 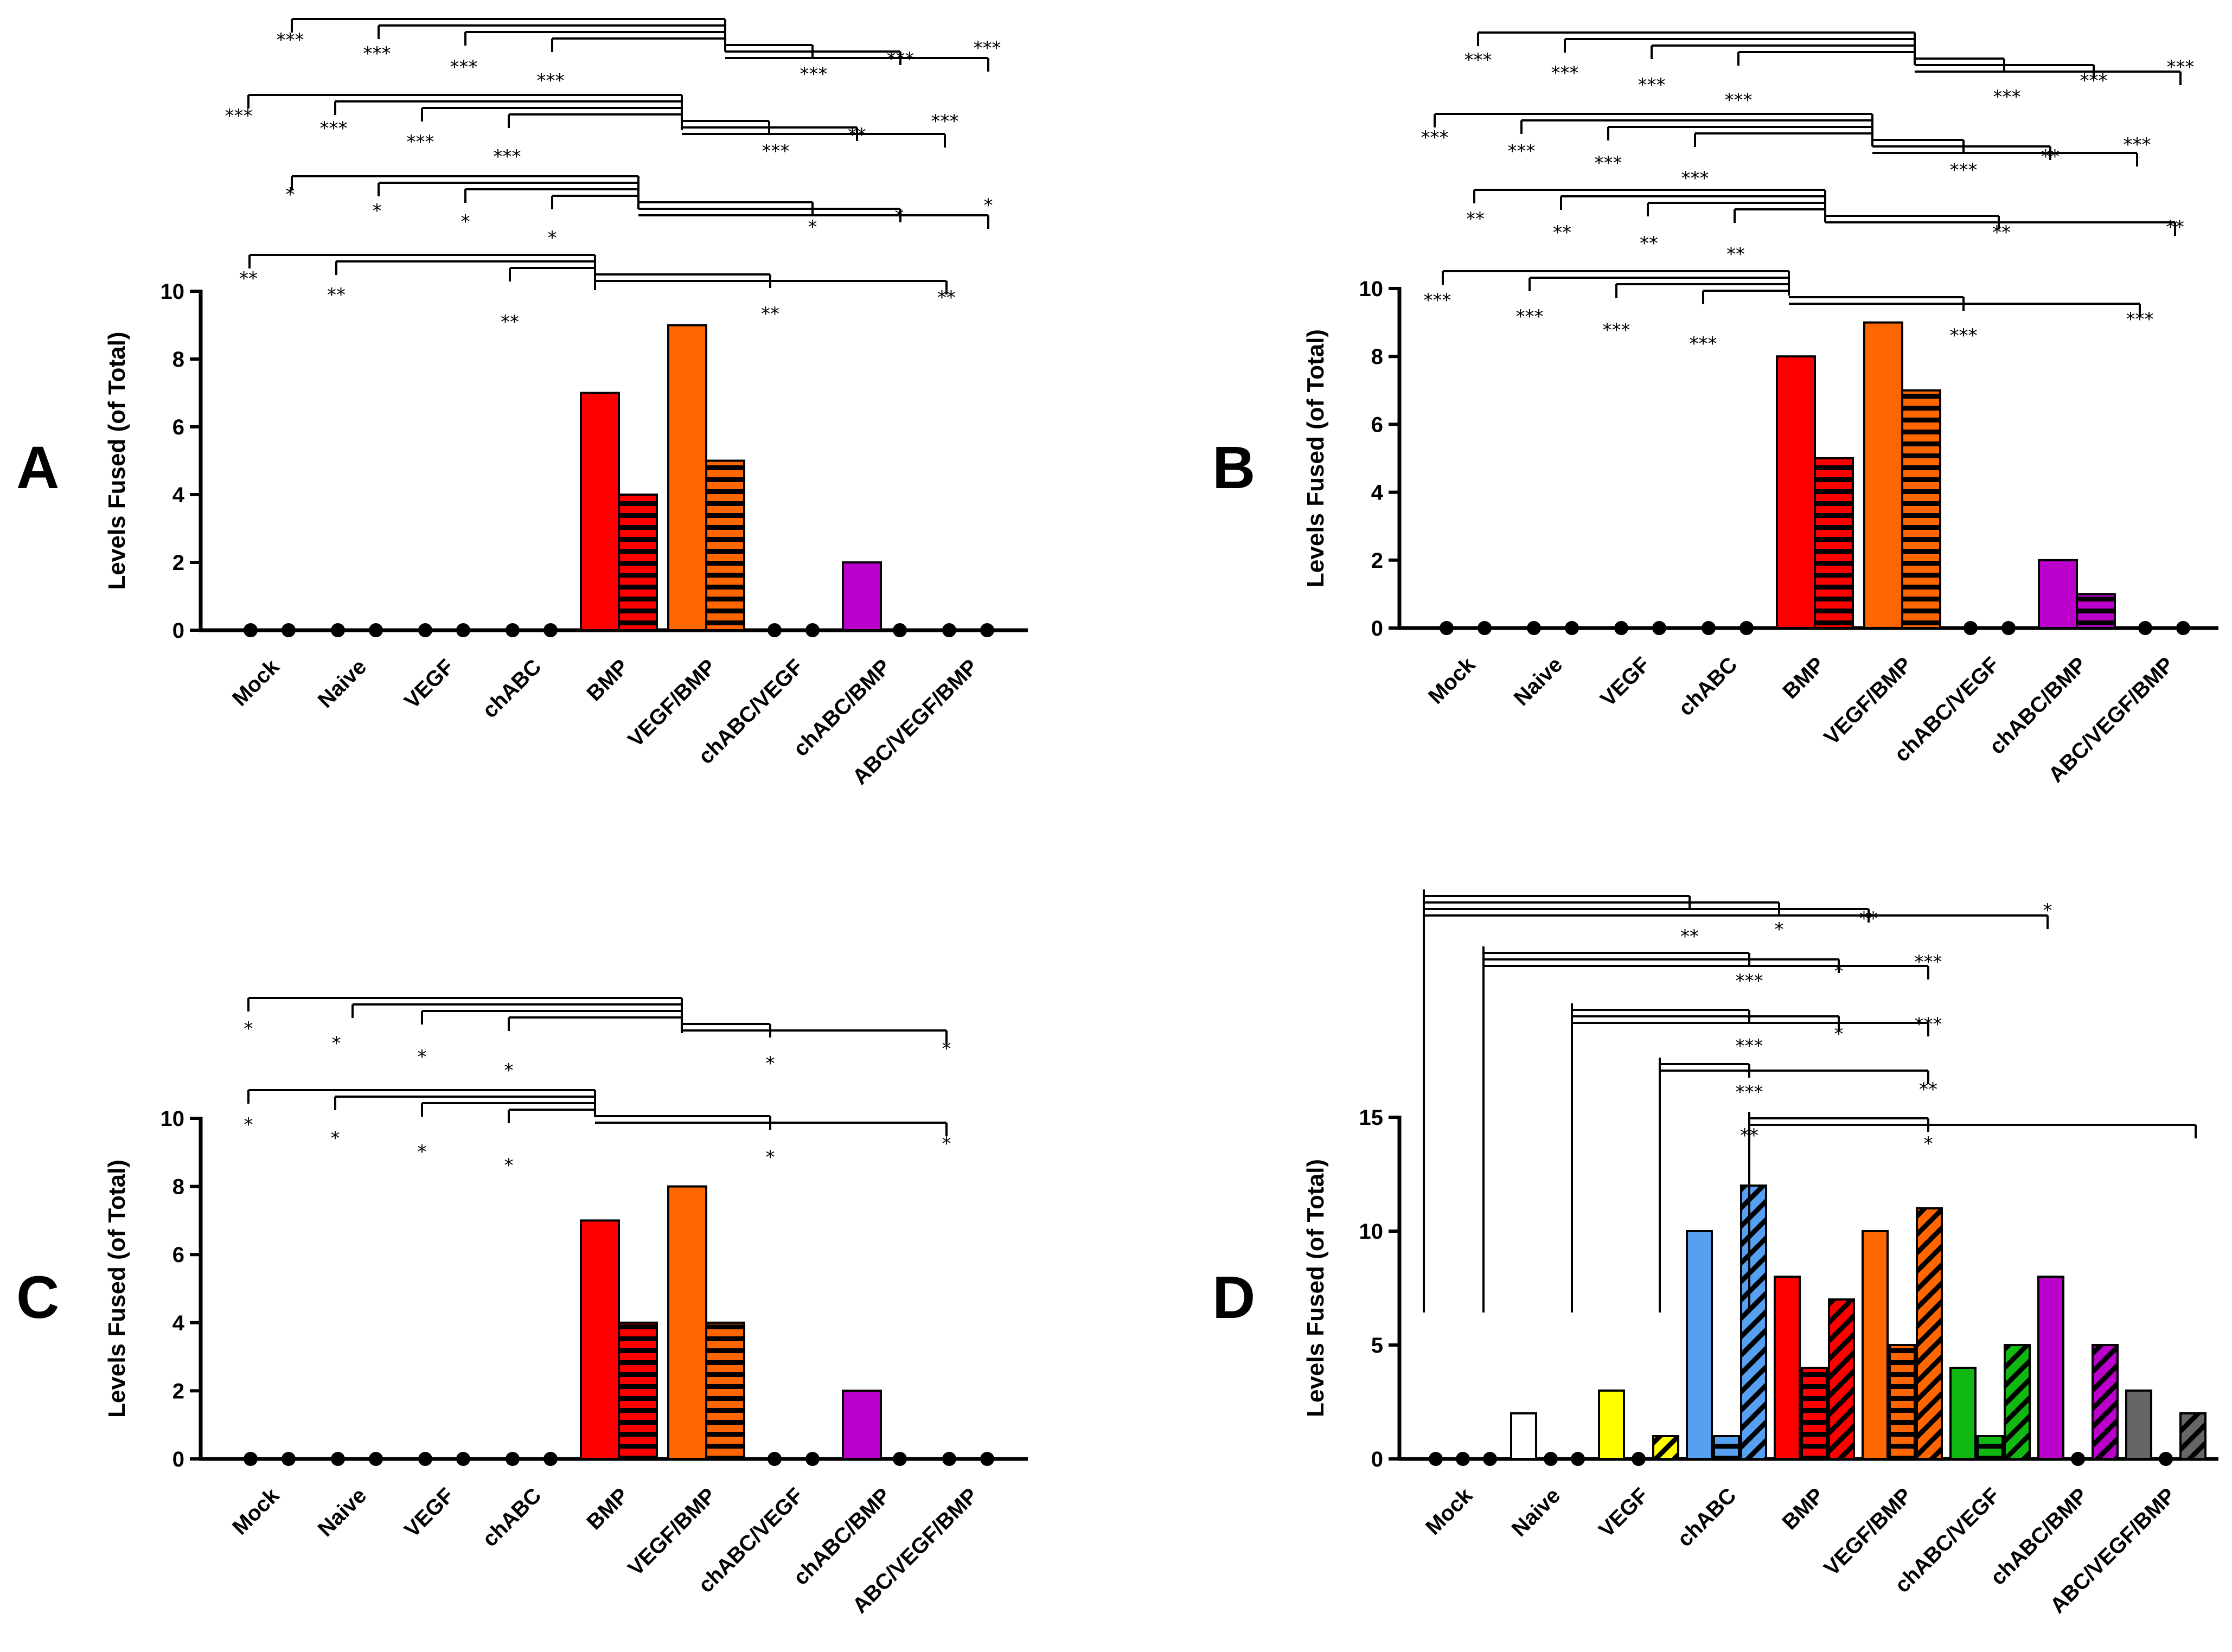 What do you see at coordinates (1968, 1212) in the screenshot?
I see `significance-level-5: ** *` at bounding box center [1968, 1212].